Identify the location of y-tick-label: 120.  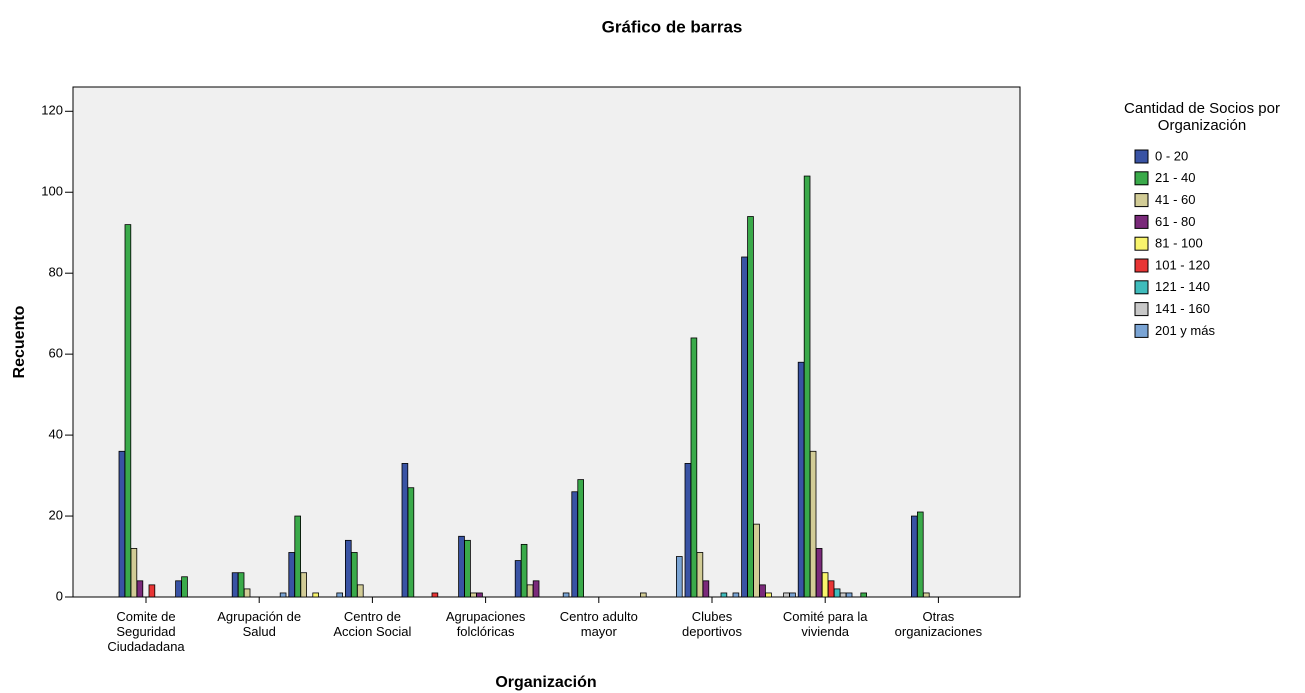
(52, 110).